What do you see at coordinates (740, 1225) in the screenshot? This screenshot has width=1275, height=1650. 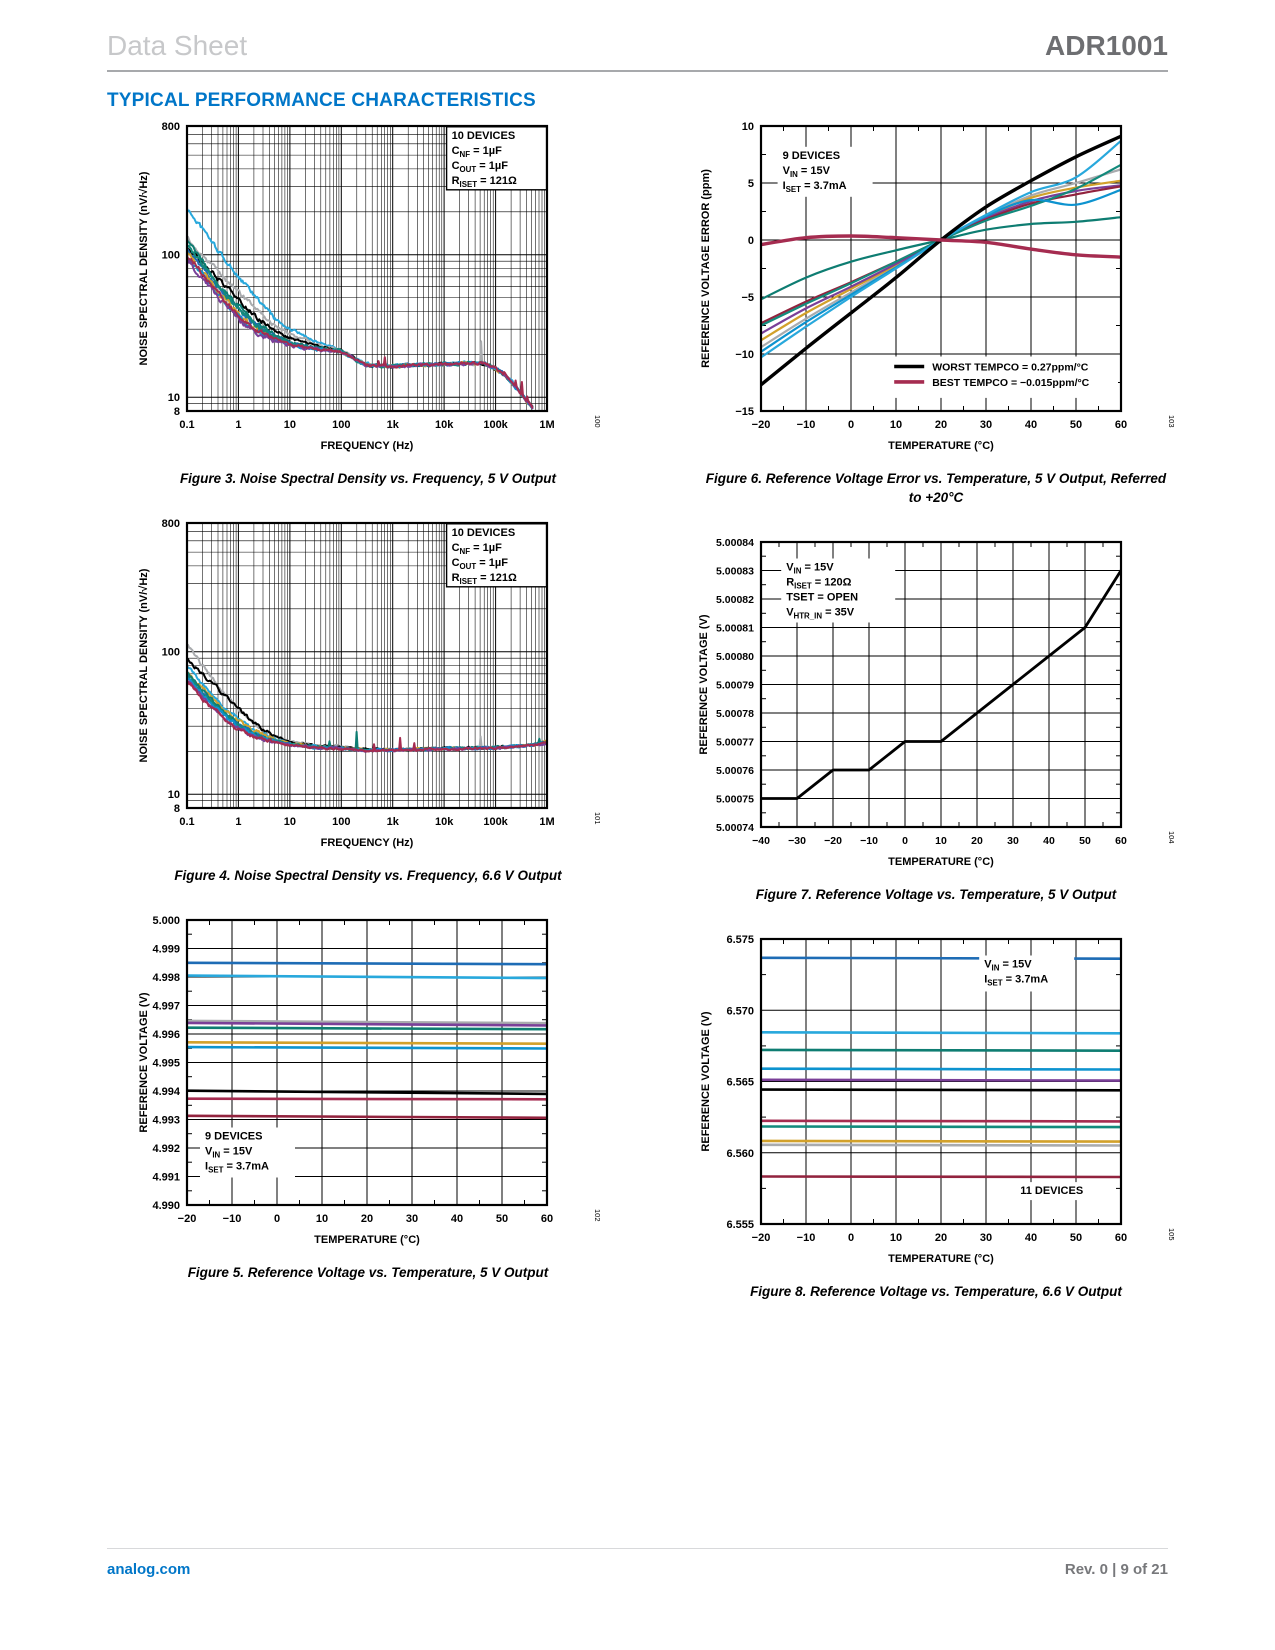 I see `svg-text: 6.555` at bounding box center [740, 1225].